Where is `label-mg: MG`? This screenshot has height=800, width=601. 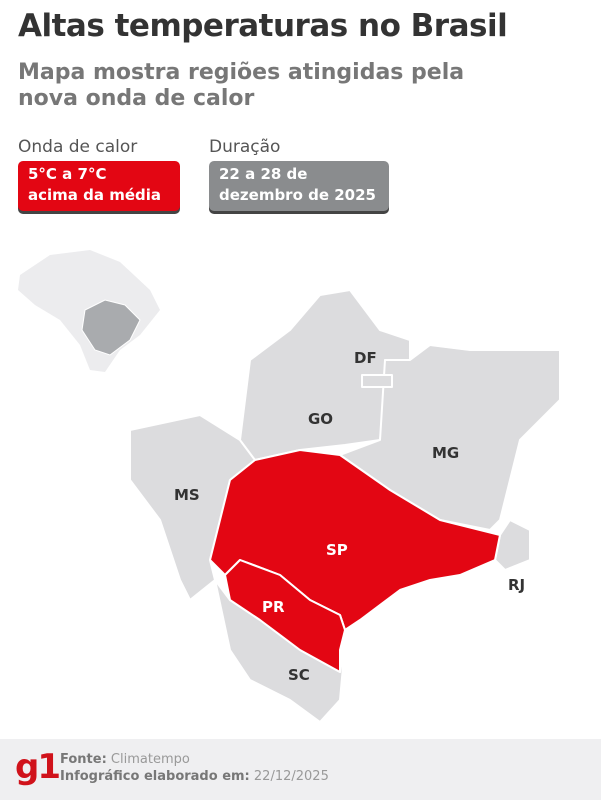 label-mg: MG is located at coordinates (445, 453).